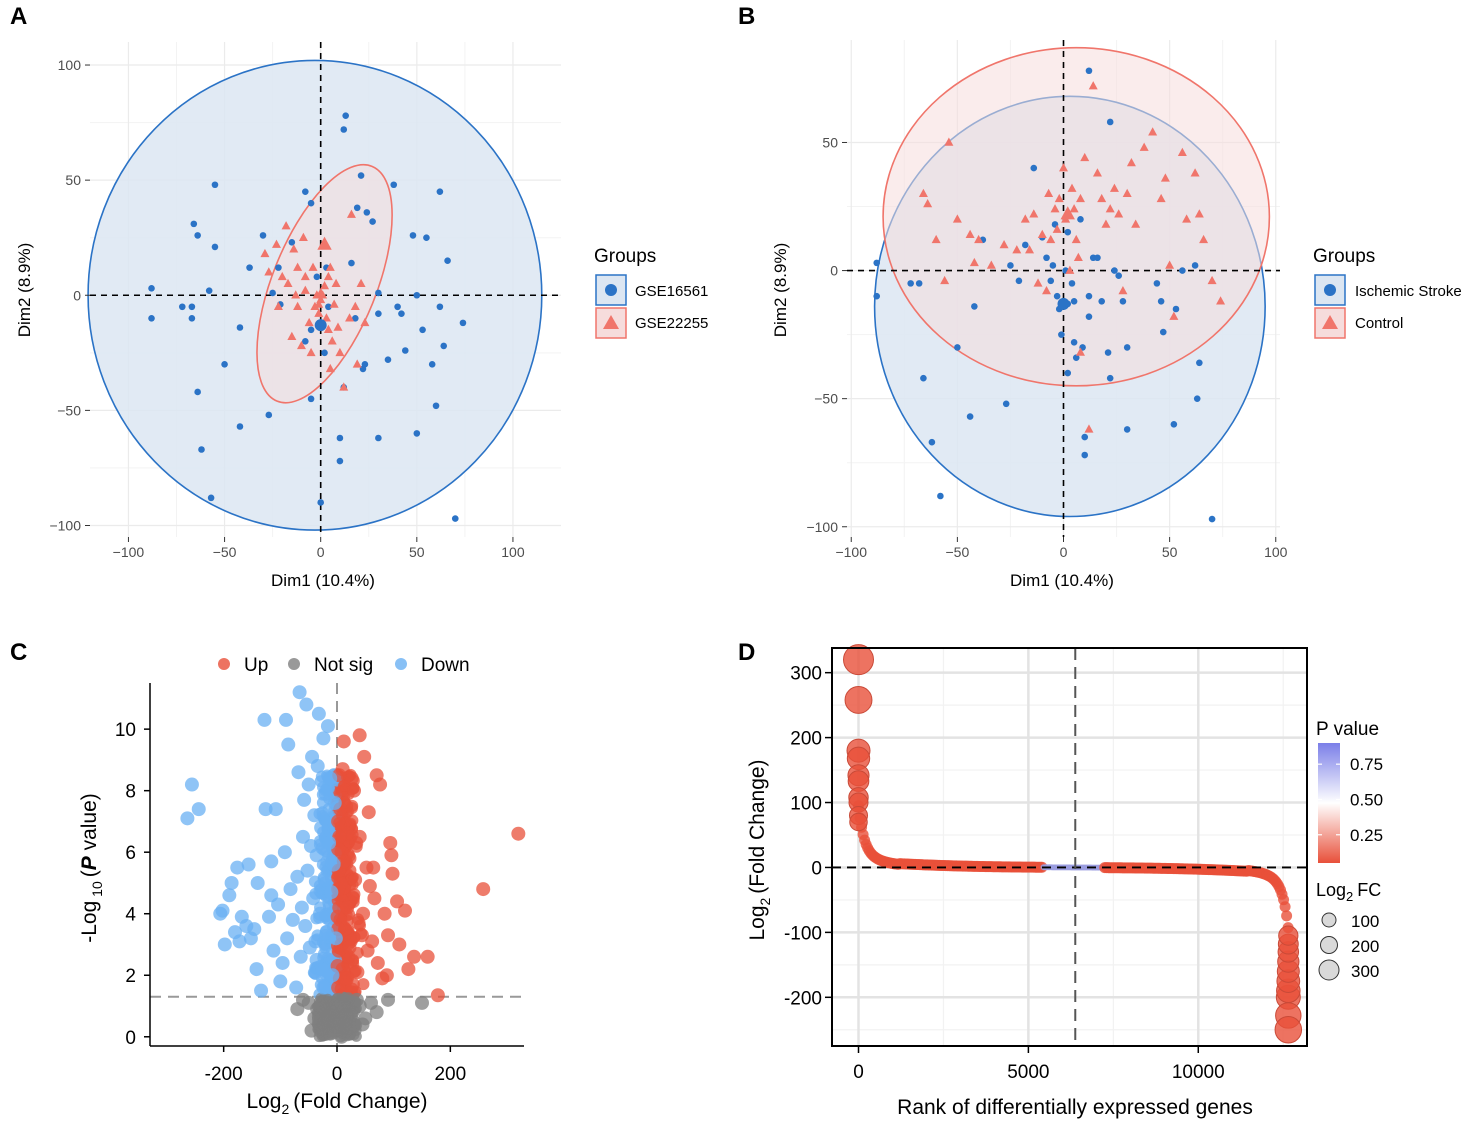 This screenshot has height=1122, width=1476. What do you see at coordinates (1366, 799) in the screenshot?
I see `pvalue-tick-label: 0.50` at bounding box center [1366, 799].